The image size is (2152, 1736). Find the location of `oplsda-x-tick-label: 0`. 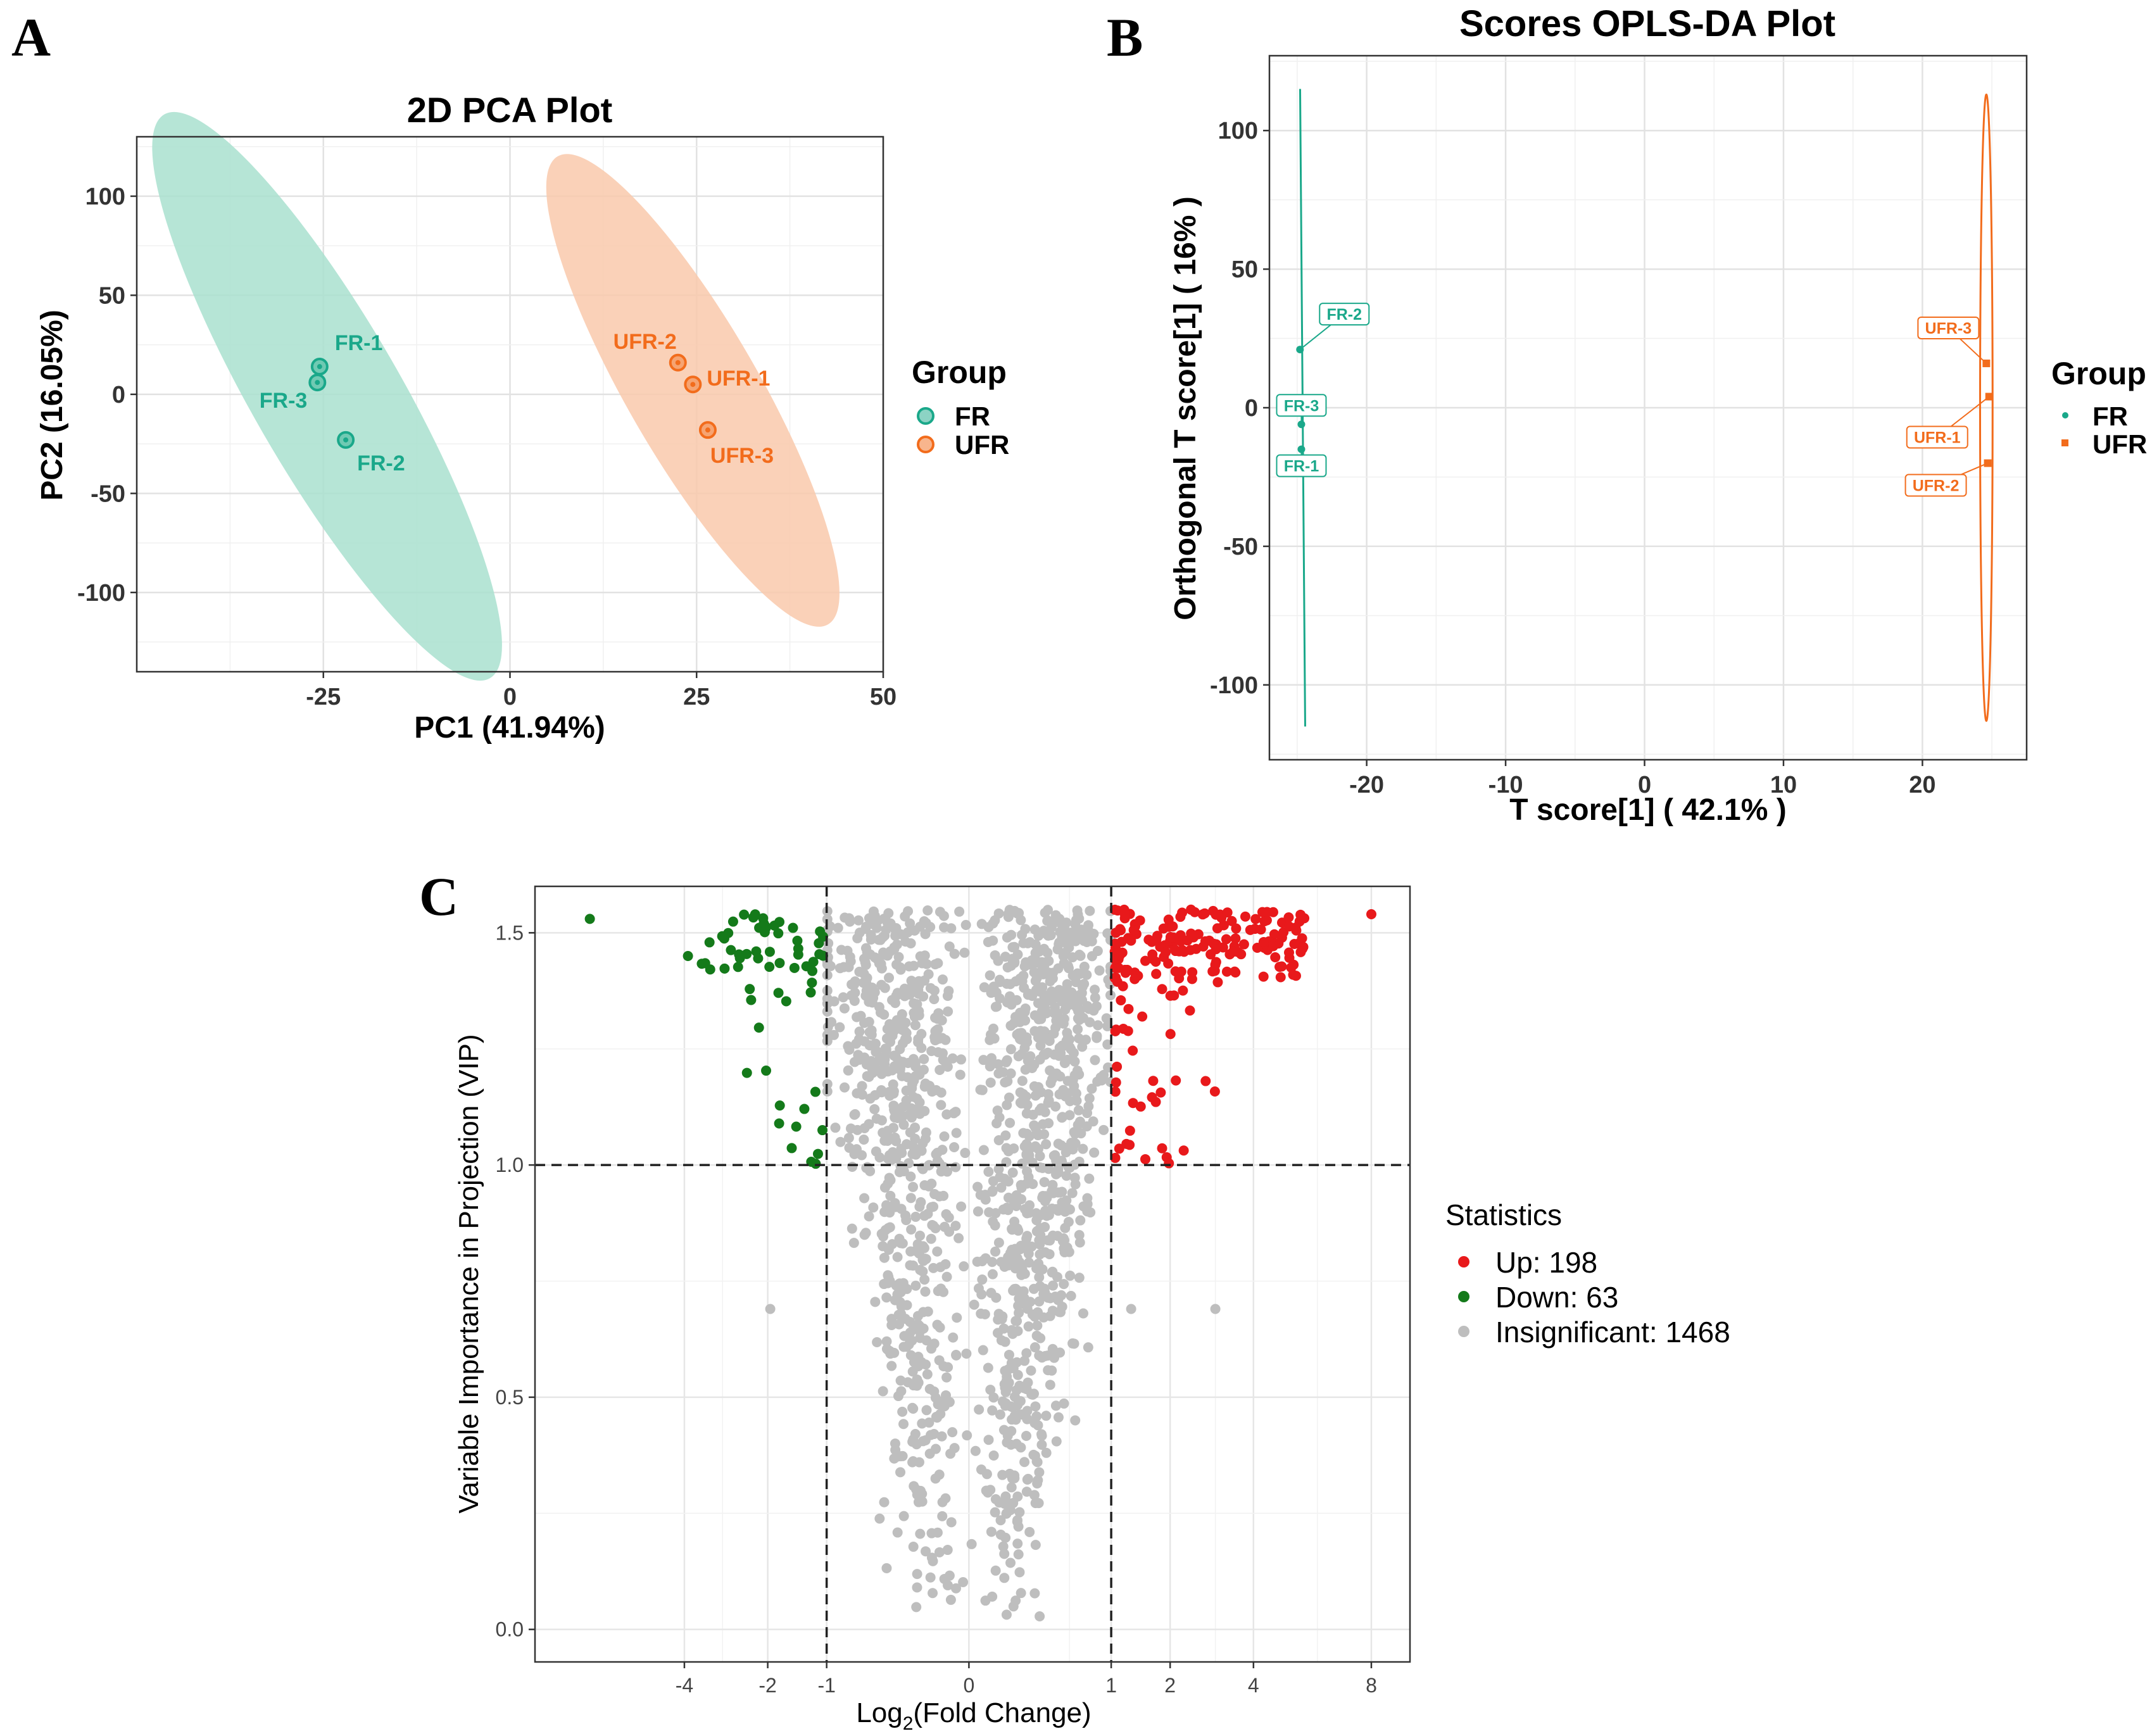

oplsda-x-tick-label: 0 is located at coordinates (1645, 785).